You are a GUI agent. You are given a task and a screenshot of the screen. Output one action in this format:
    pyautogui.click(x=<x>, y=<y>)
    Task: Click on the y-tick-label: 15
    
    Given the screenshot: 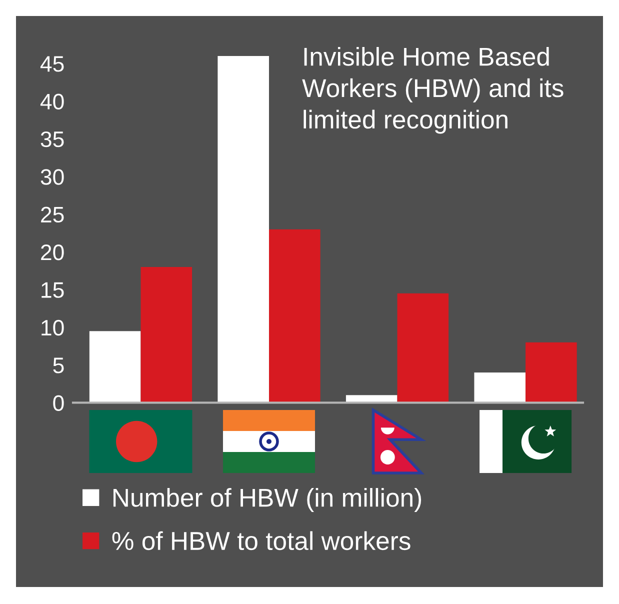 What is the action you would take?
    pyautogui.click(x=53, y=290)
    